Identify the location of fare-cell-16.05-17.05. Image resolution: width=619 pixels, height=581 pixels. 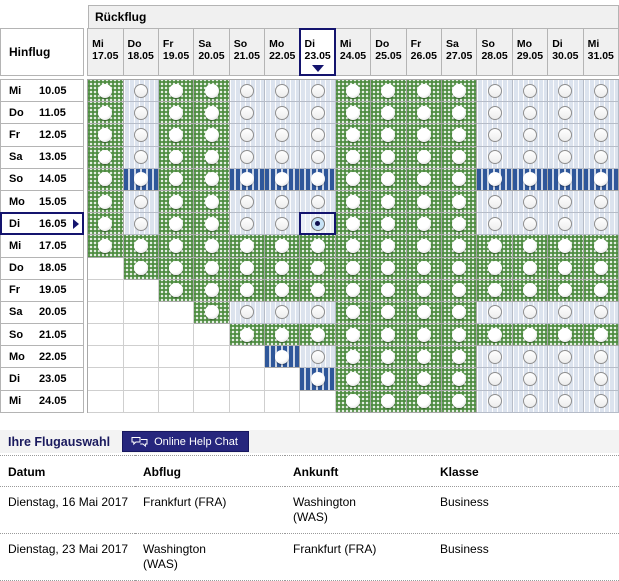
(106, 224).